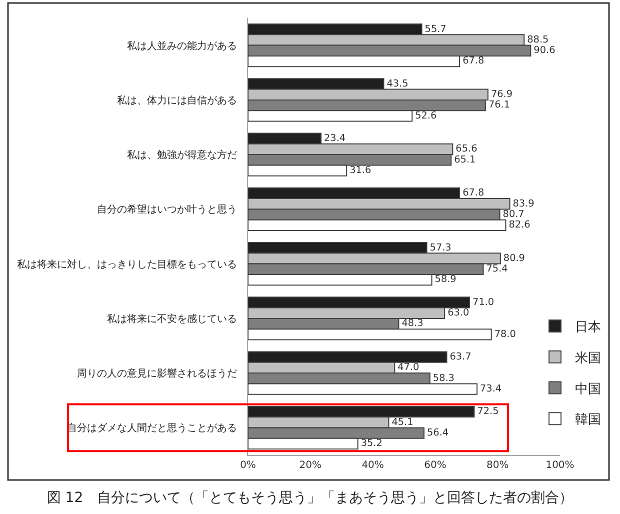 Image resolution: width=620 pixels, height=514 pixels. I want to click on x-tick-label: 20%, so click(310, 465).